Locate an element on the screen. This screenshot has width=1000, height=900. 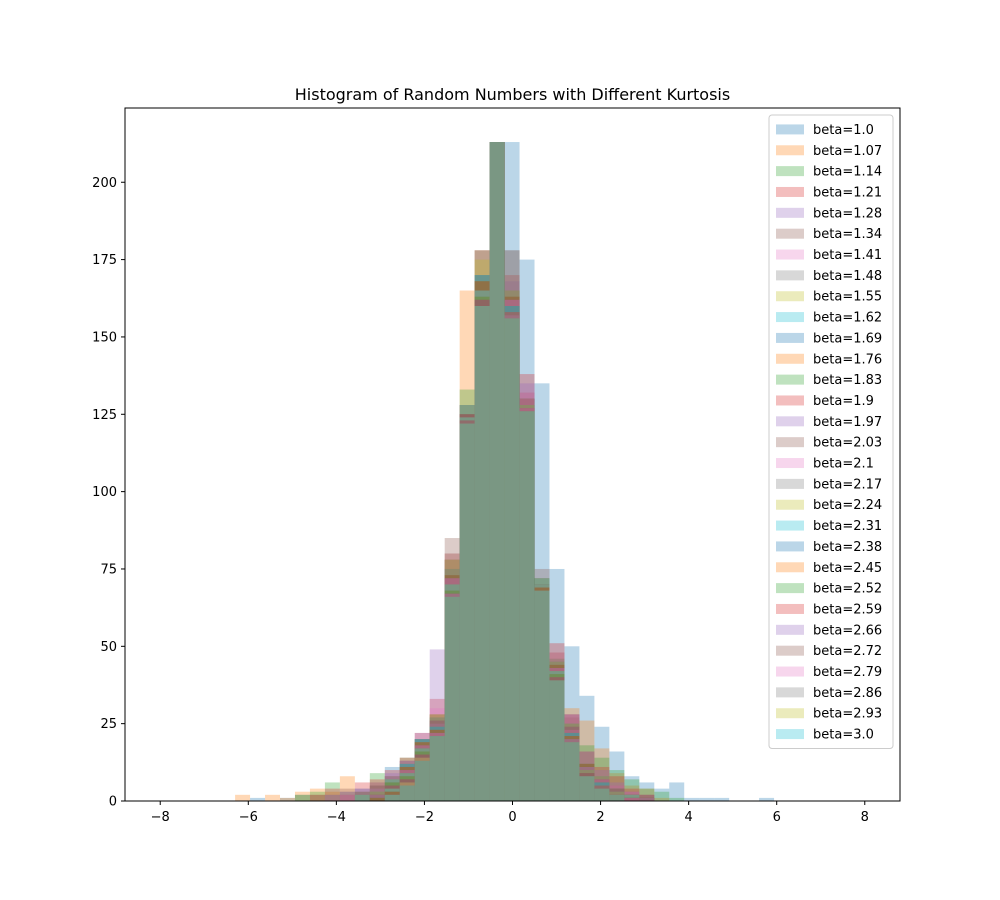
legend-label: beta=1.21 is located at coordinates (847, 192).